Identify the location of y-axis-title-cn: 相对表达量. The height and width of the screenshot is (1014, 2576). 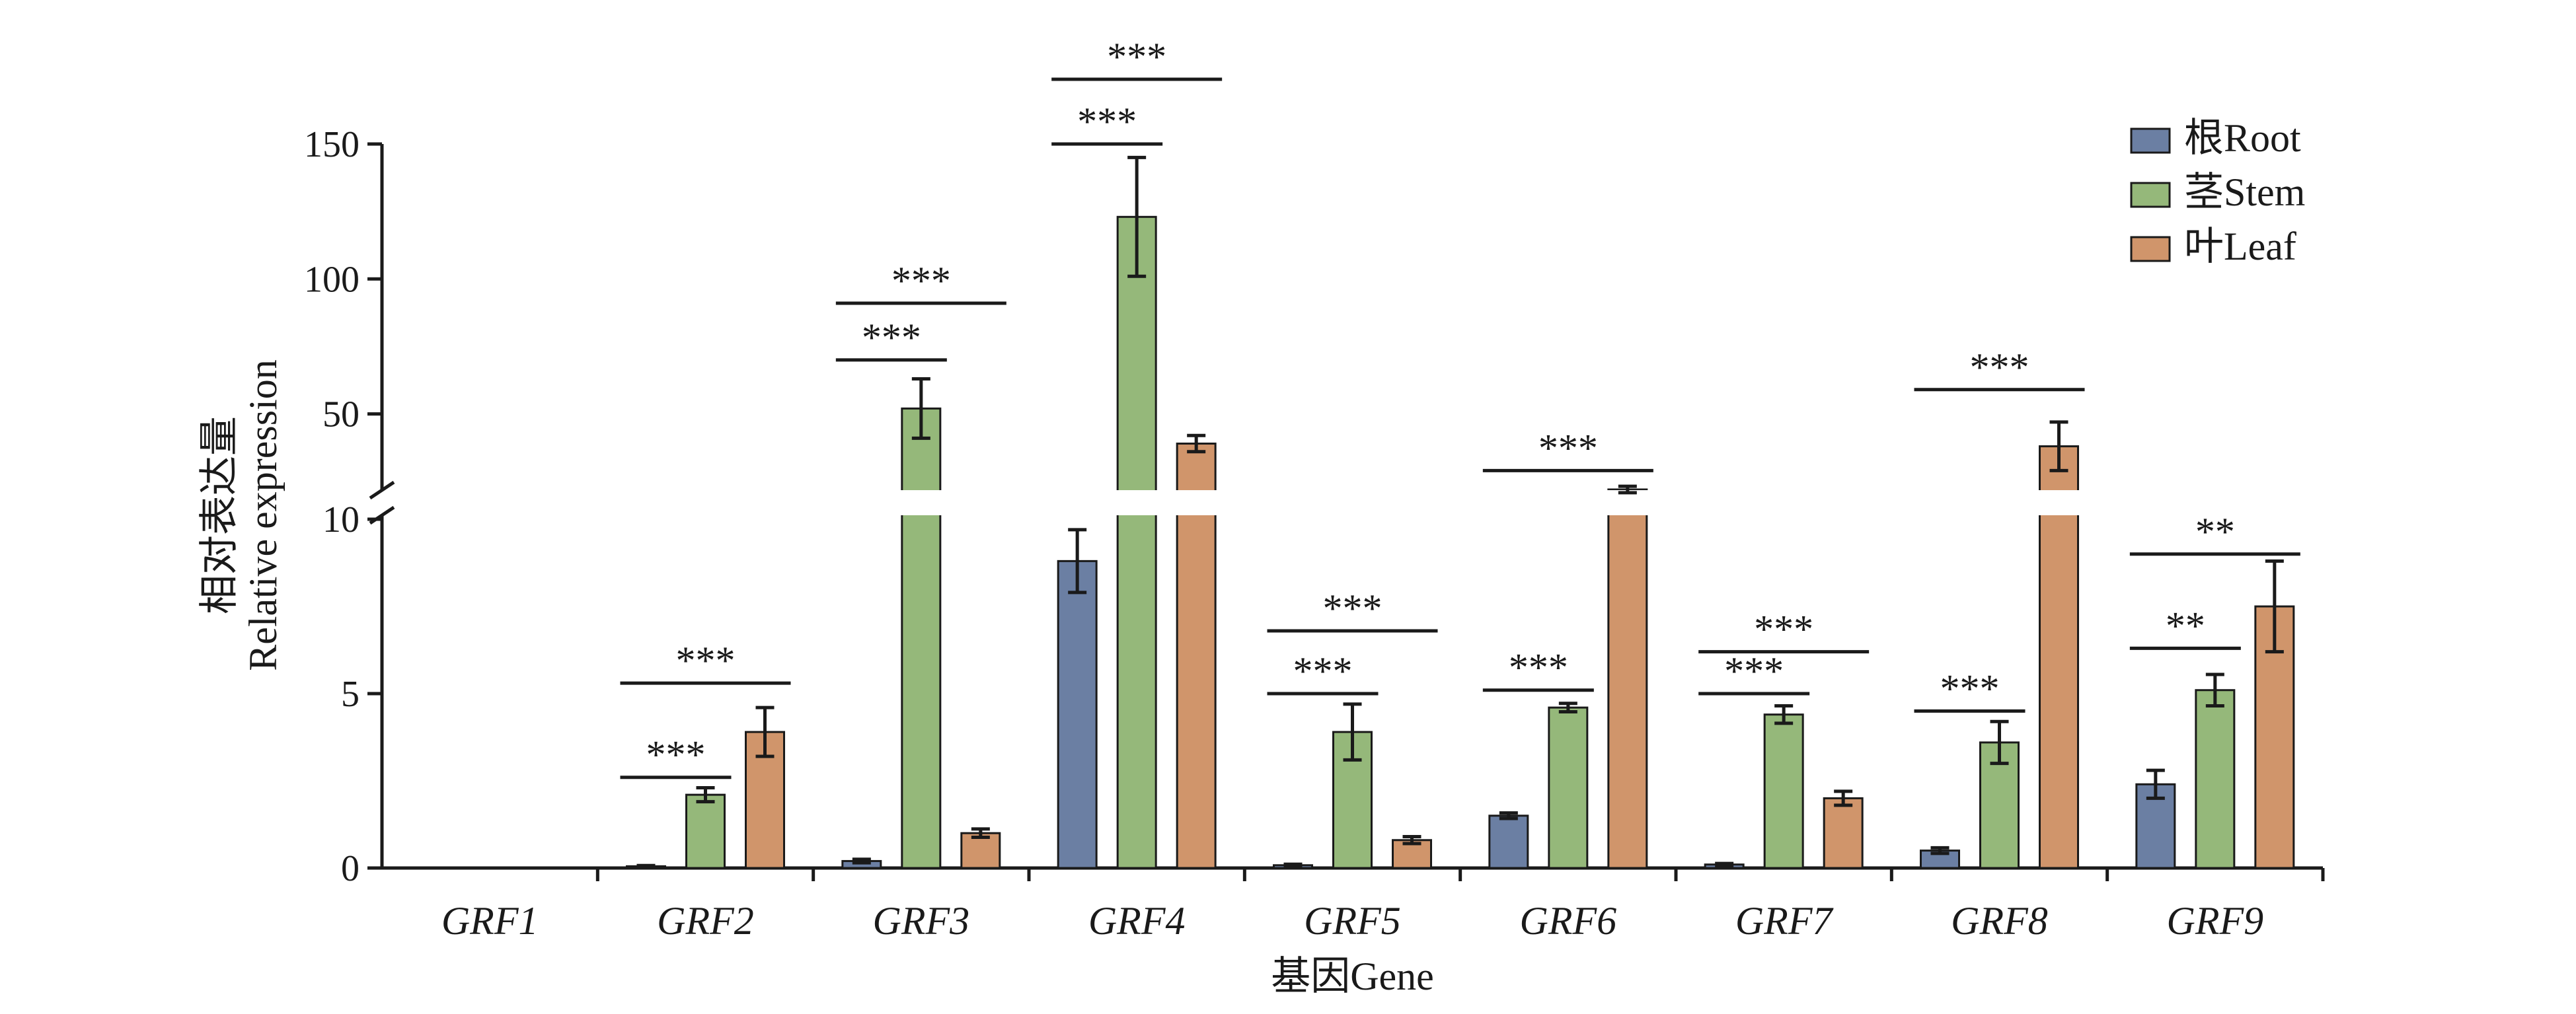
(219, 515).